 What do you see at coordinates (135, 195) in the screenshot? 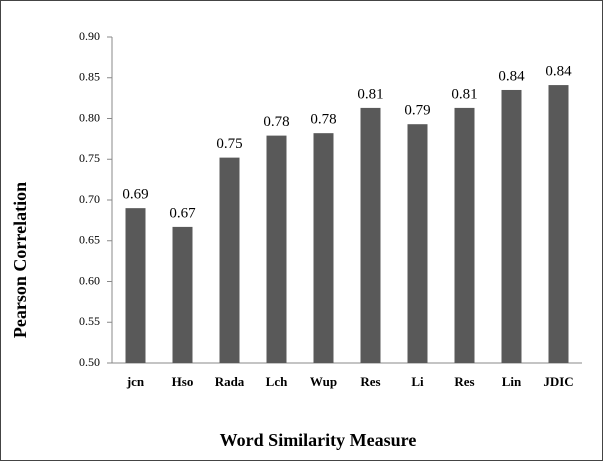
I see `data-label: 0.69` at bounding box center [135, 195].